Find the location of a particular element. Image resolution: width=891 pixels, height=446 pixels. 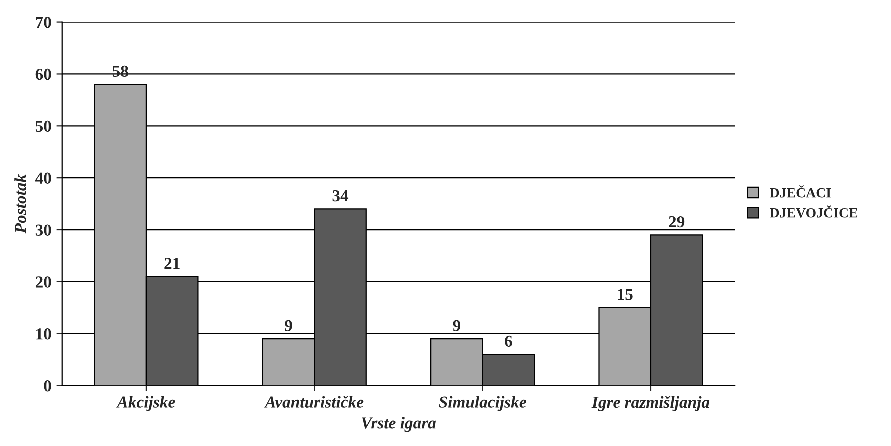

y-tick-label: 60 is located at coordinates (44, 74).